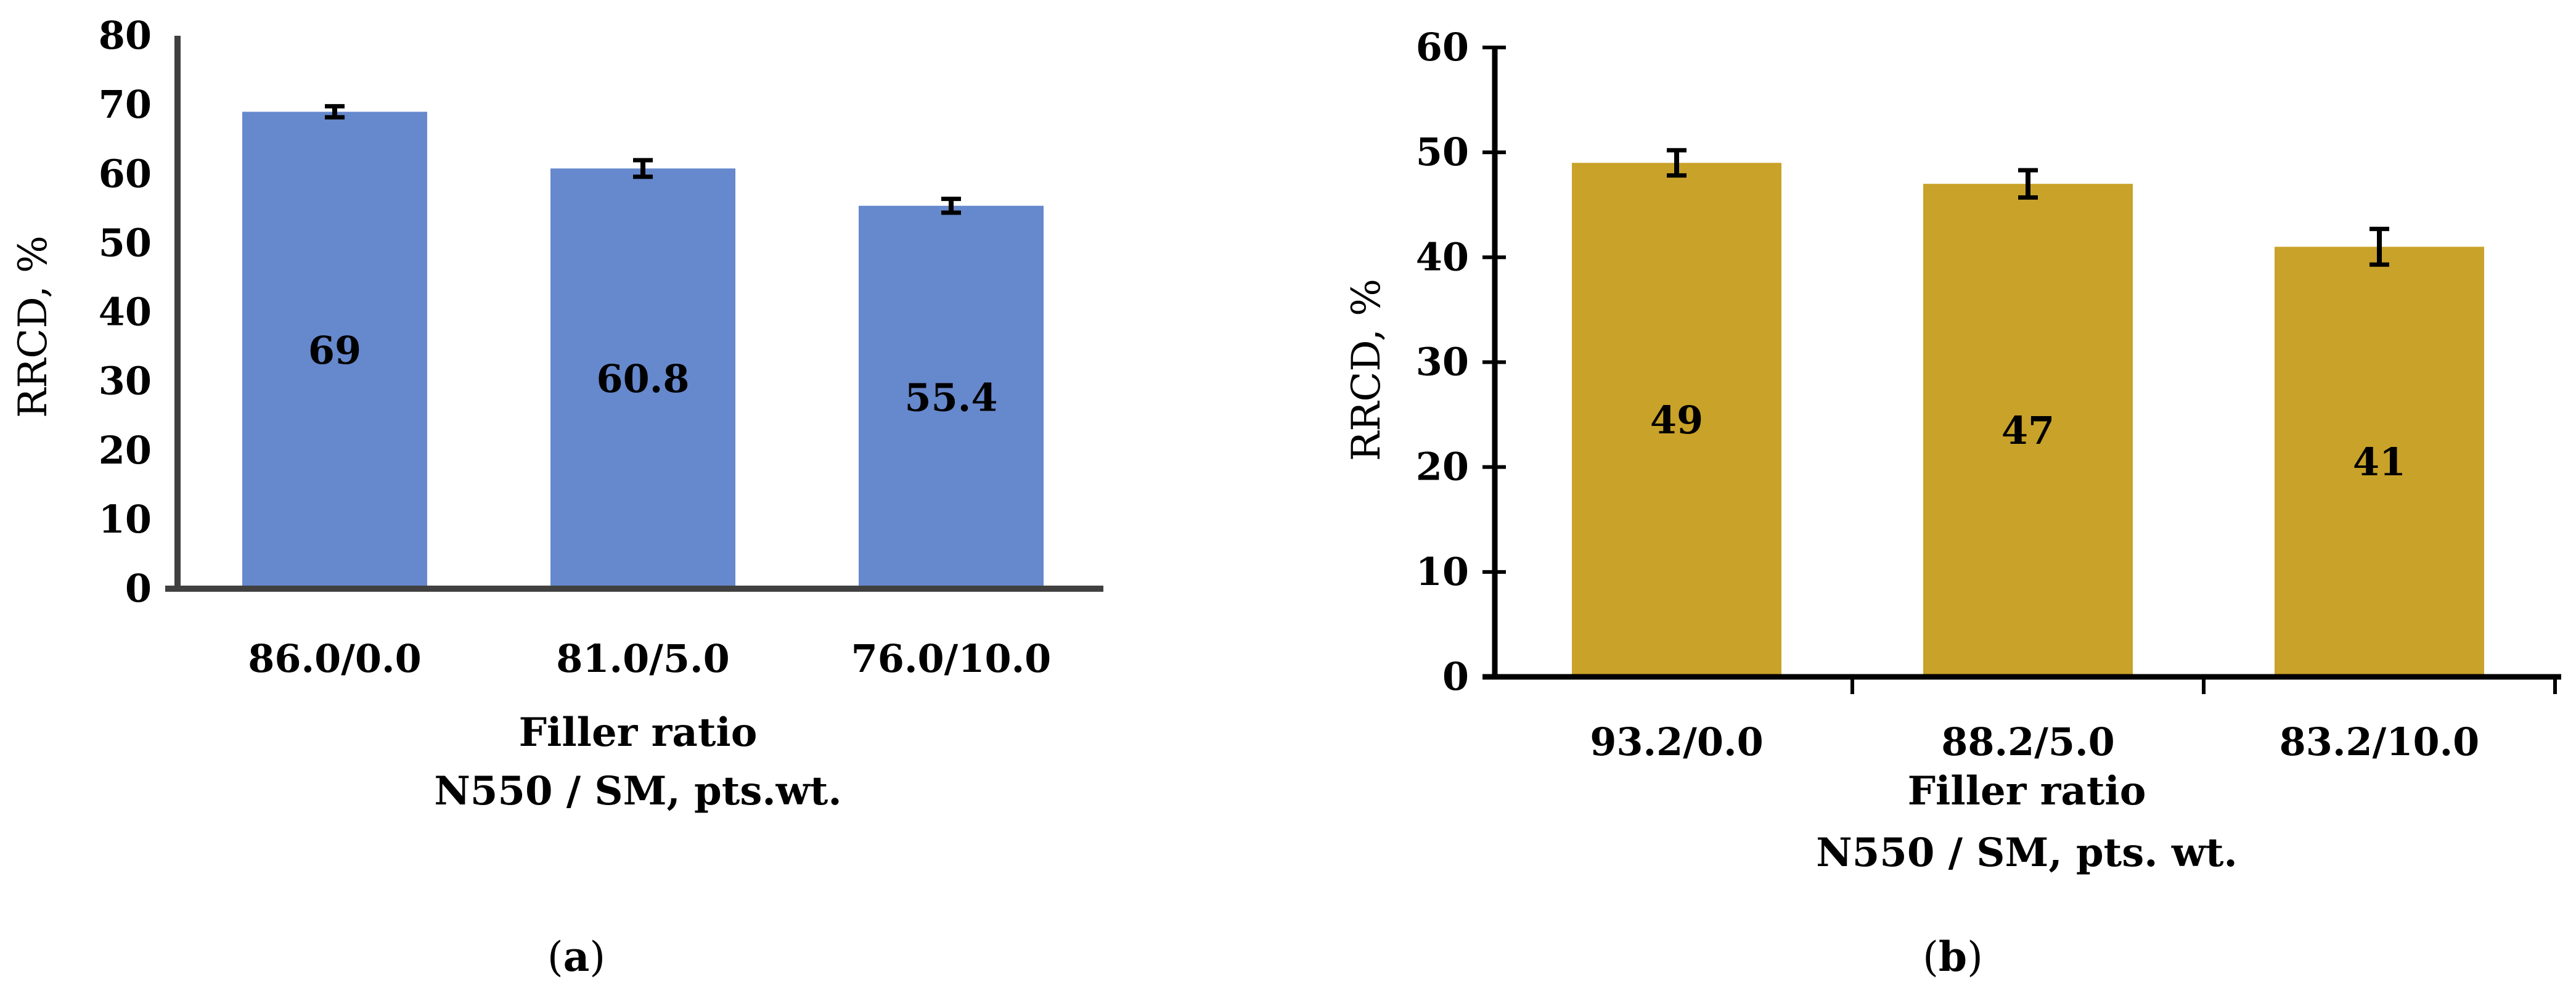 The image size is (2576, 998). I want to click on svg-text: (b), so click(1953, 957).